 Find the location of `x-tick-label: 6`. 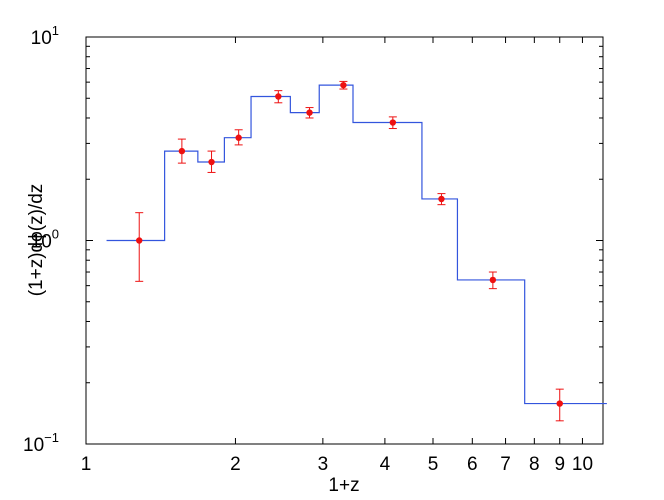

x-tick-label: 6 is located at coordinates (472, 464).